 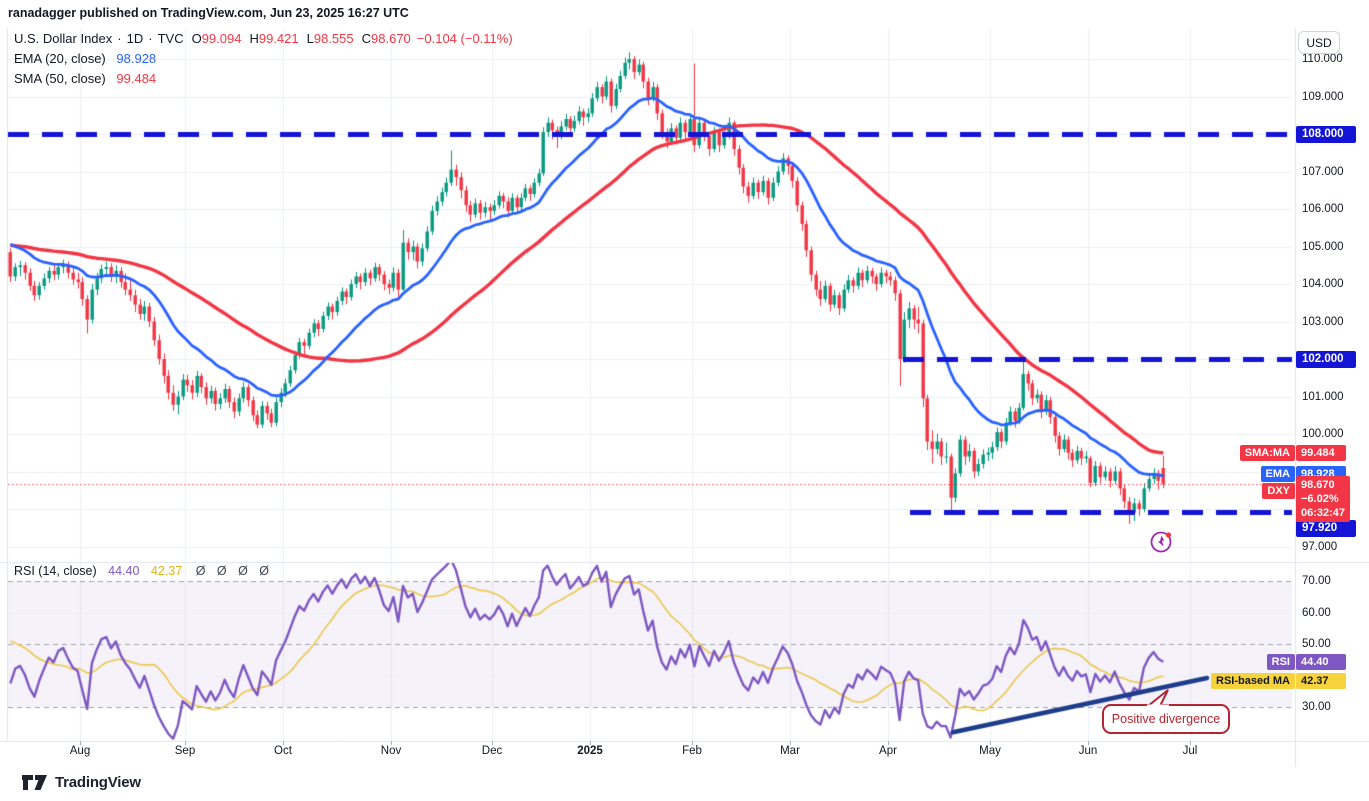 I want to click on rsi-tick: 50.00, so click(x=1316, y=644).